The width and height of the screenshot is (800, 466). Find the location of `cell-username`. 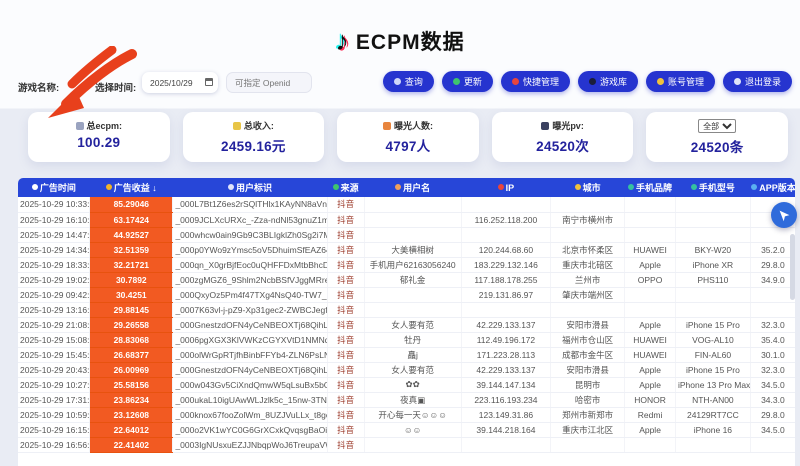

cell-username is located at coordinates (413, 445).